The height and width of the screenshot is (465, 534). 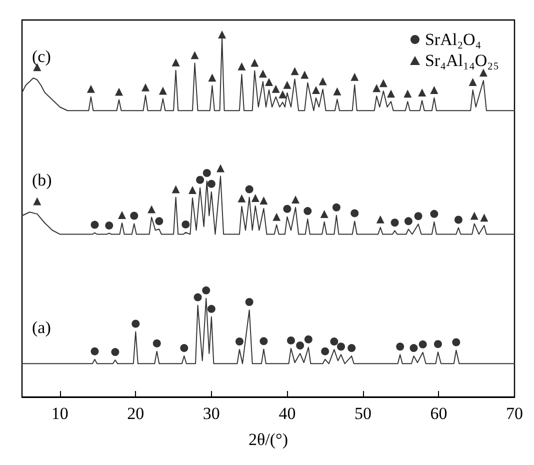 I want to click on x-tick-label: 10, so click(x=59, y=413).